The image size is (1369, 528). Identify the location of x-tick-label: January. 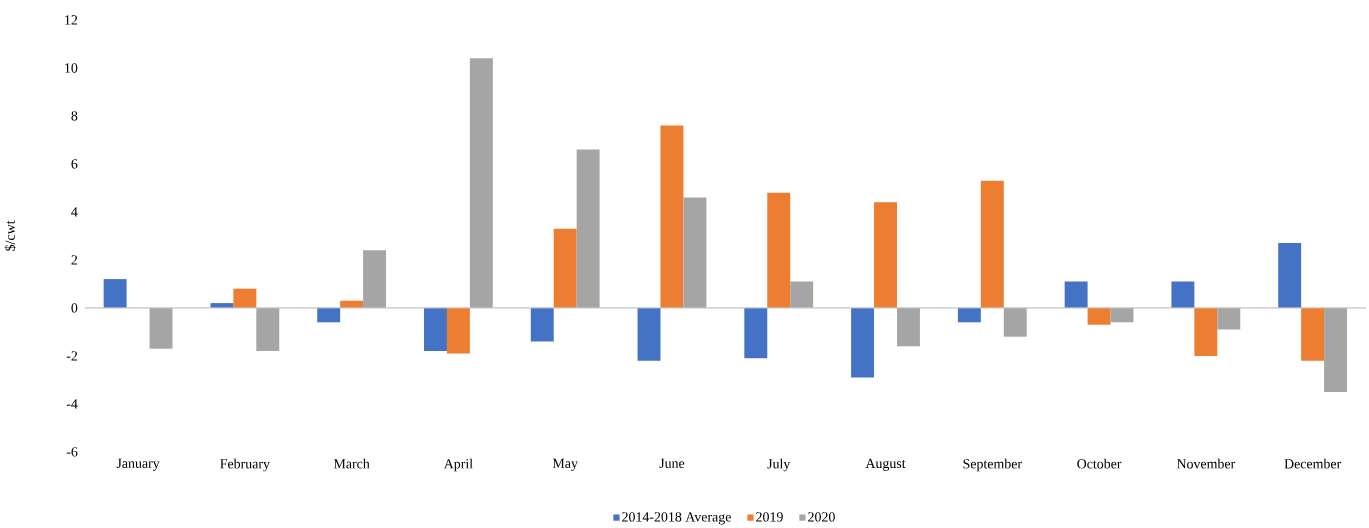
(138, 465).